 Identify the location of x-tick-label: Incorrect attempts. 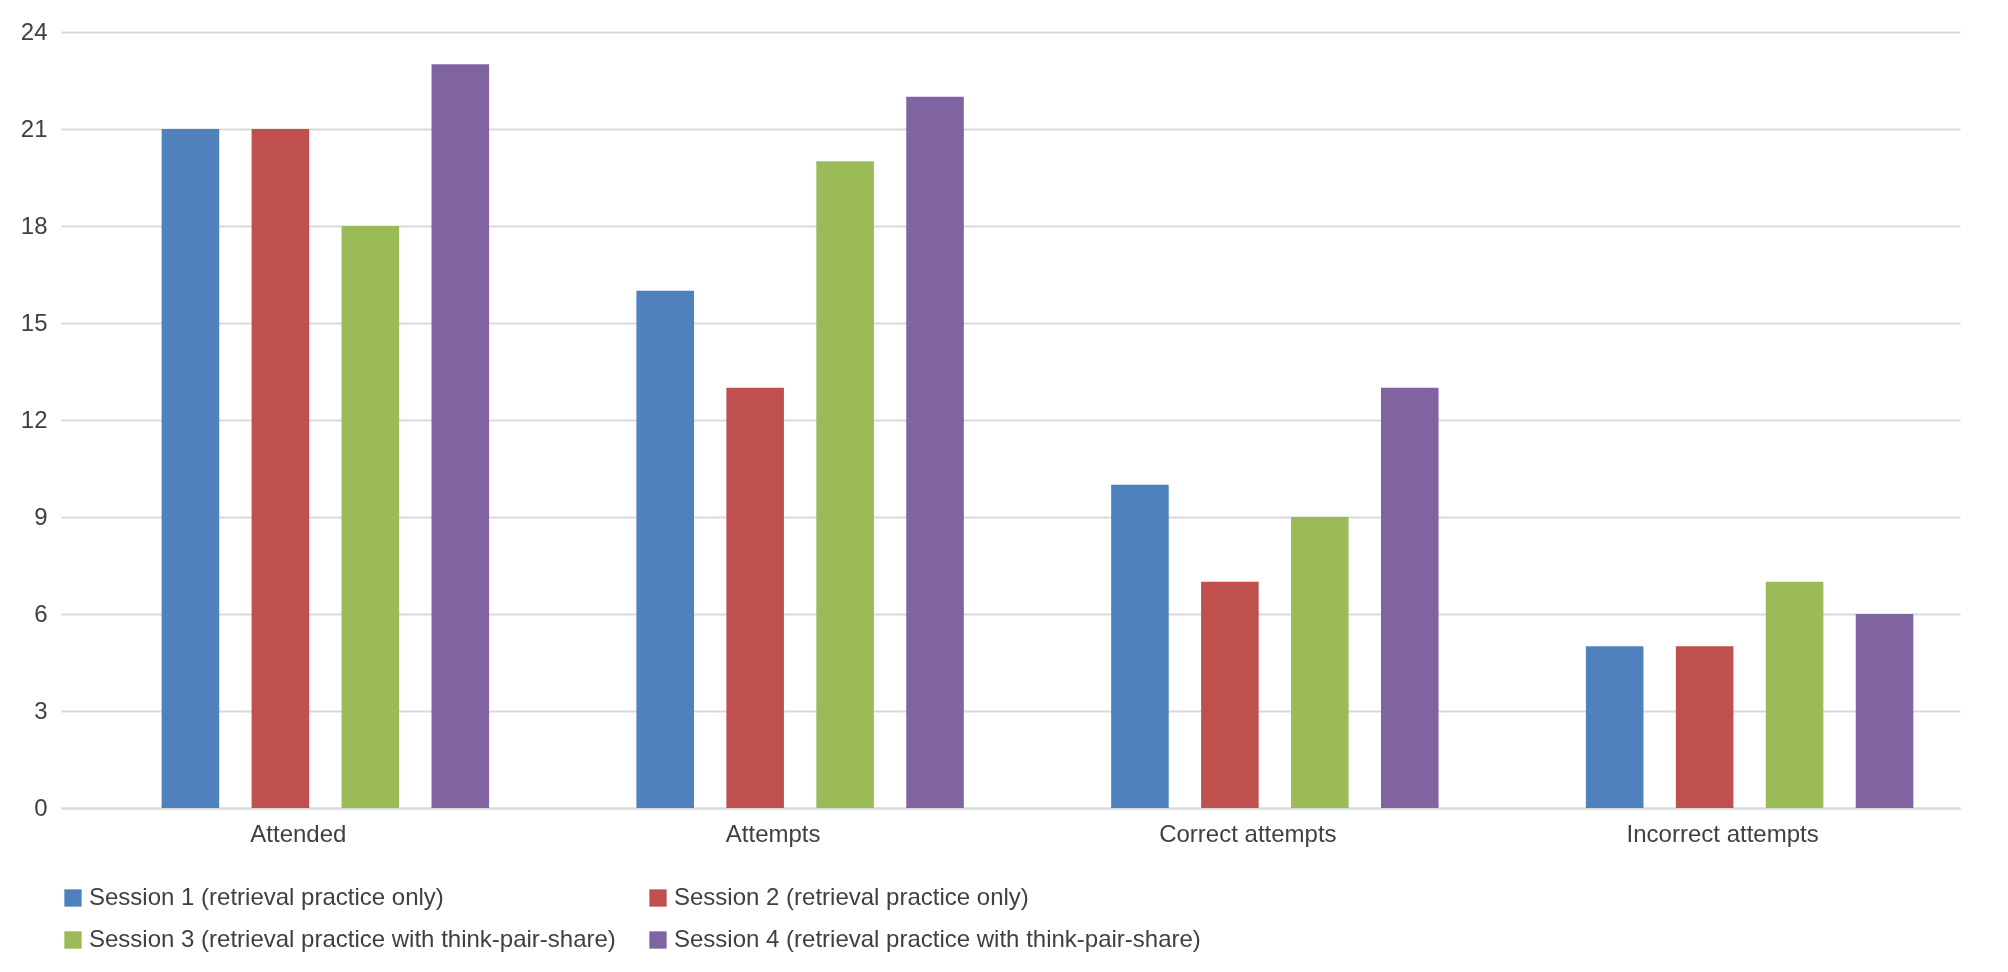
(1722, 833).